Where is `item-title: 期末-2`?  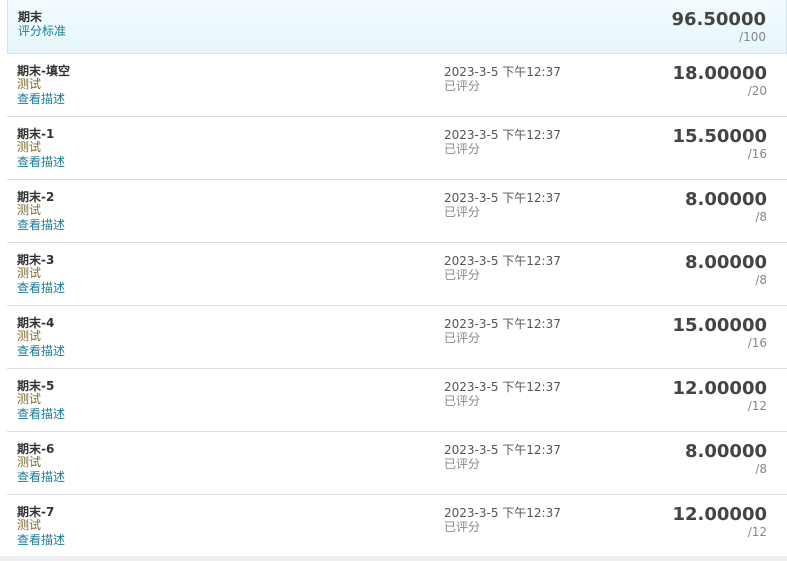
item-title: 期末-2 is located at coordinates (36, 197).